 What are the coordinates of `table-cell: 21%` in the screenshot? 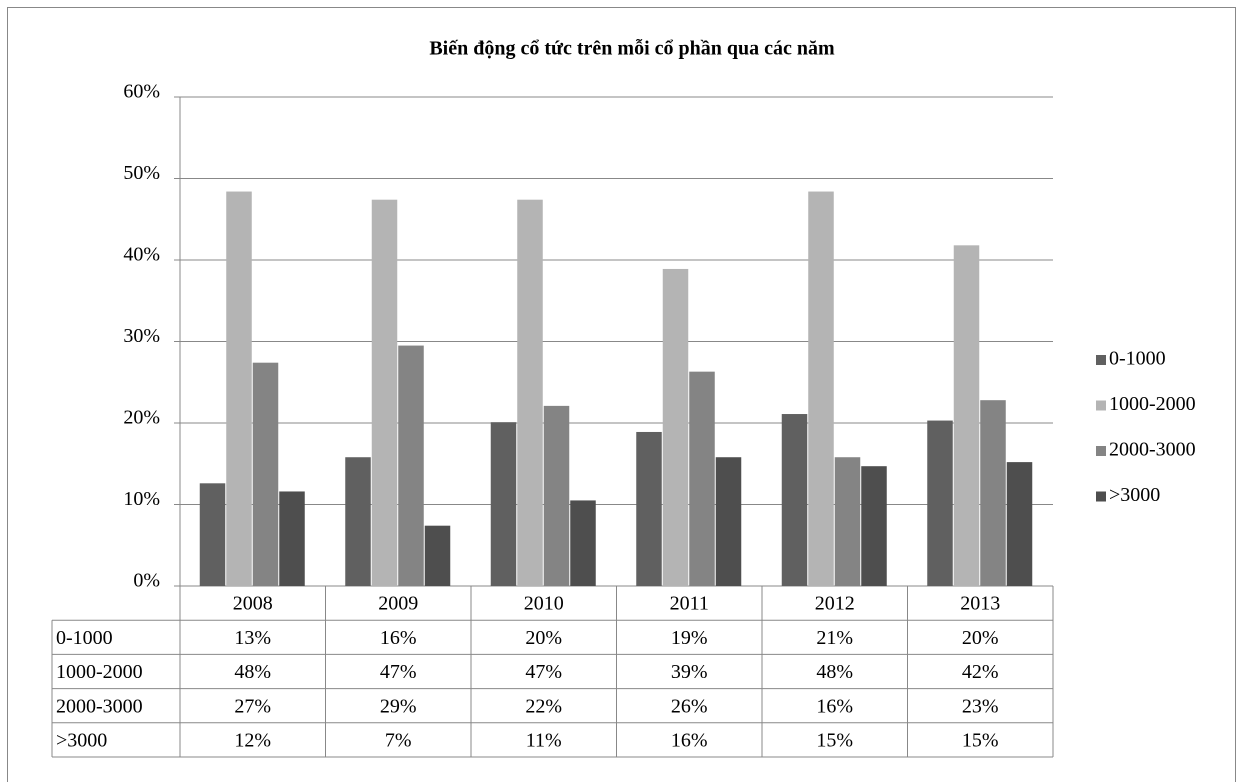 It's located at (834, 638).